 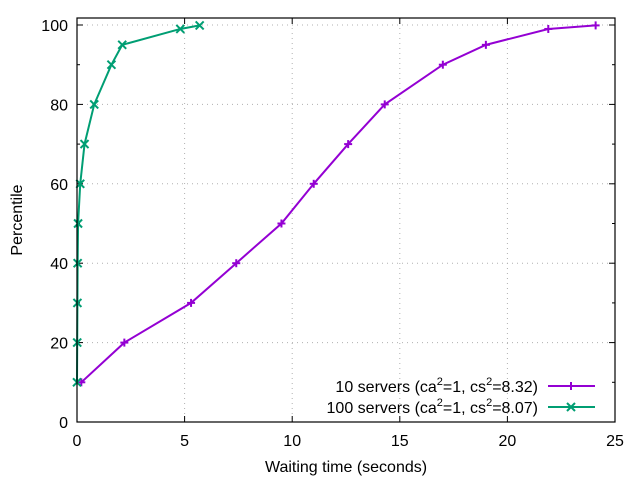 I want to click on x-tick-label: 20, so click(x=508, y=441).